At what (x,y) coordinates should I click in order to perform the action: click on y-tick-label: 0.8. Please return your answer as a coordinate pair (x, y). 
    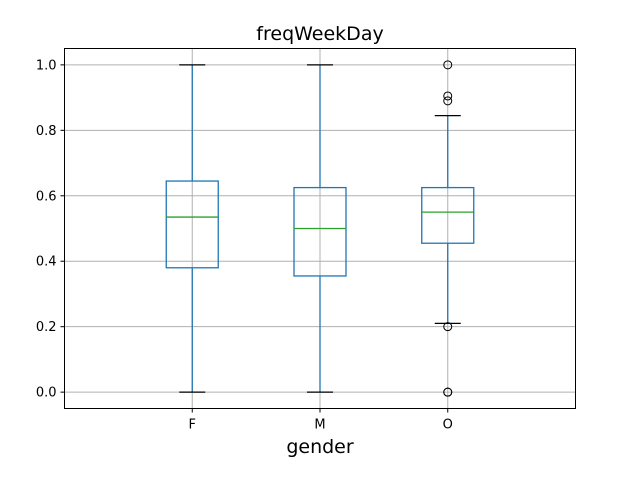
    Looking at the image, I should click on (46, 131).